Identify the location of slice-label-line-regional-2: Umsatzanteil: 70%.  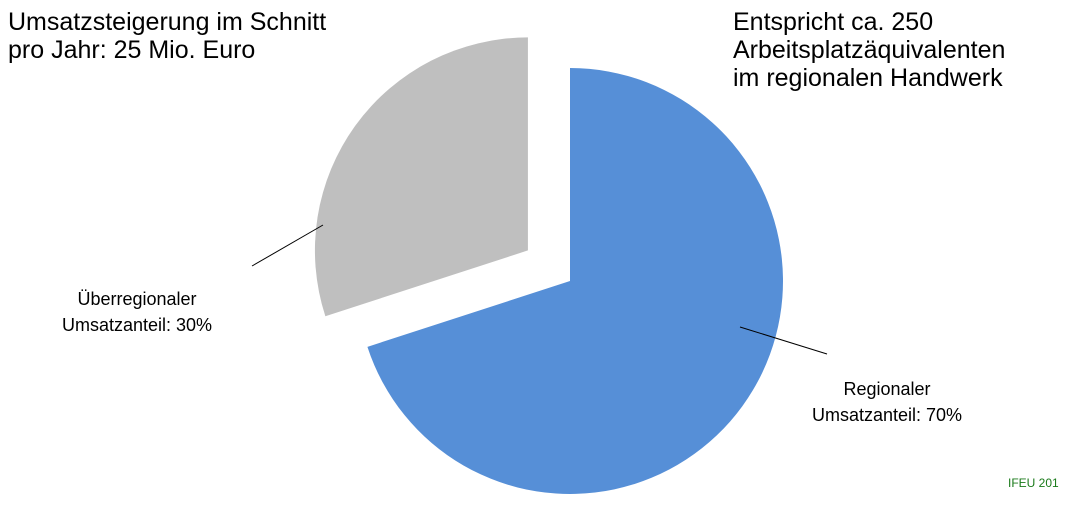
(887, 415).